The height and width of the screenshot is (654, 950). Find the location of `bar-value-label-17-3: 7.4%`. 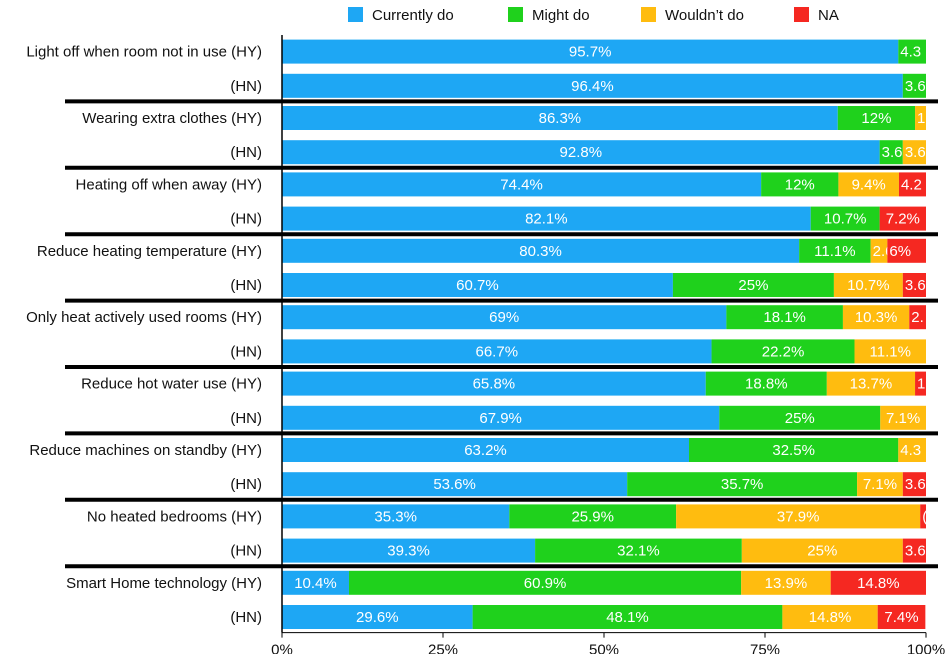

bar-value-label-17-3: 7.4% is located at coordinates (901, 617).